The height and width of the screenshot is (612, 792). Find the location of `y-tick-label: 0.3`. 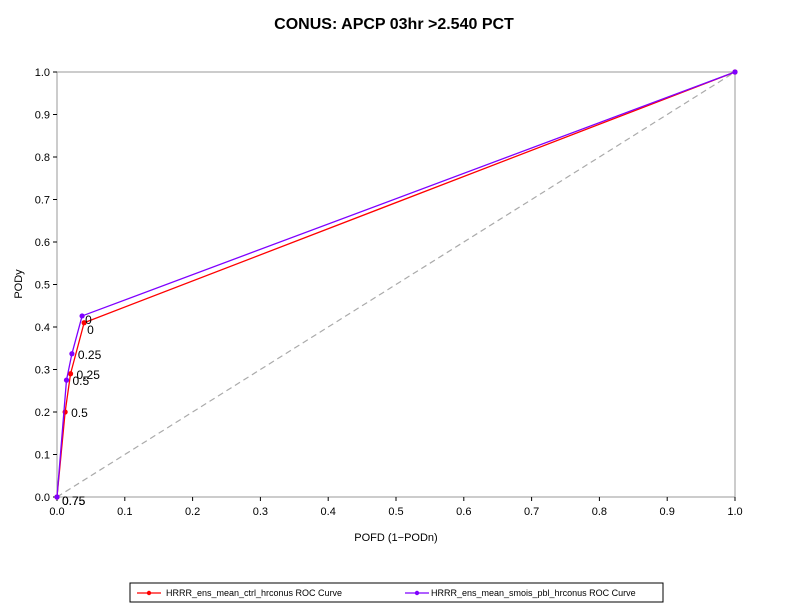

y-tick-label: 0.3 is located at coordinates (42, 371).